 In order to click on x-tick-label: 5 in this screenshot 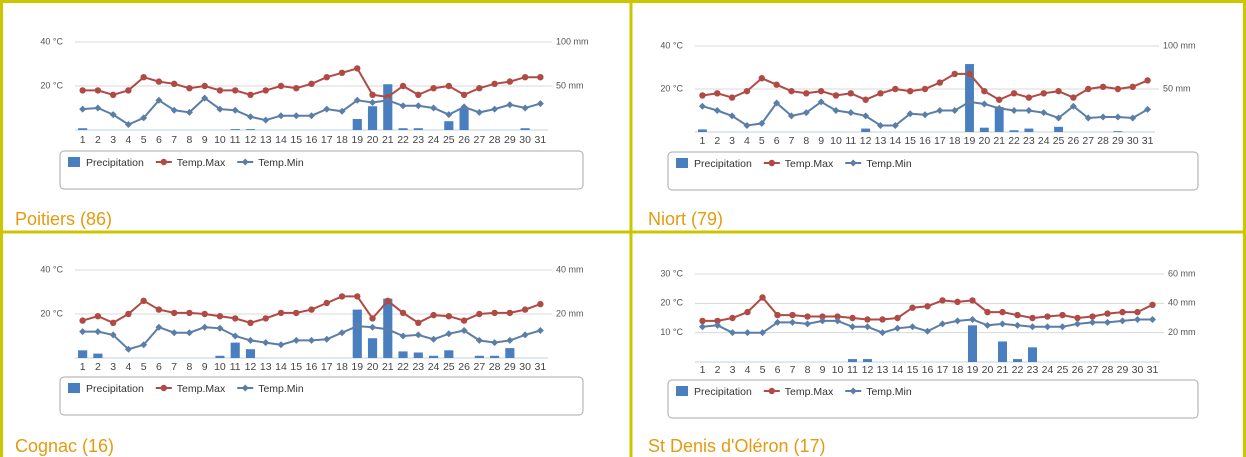, I will do `click(144, 140)`.